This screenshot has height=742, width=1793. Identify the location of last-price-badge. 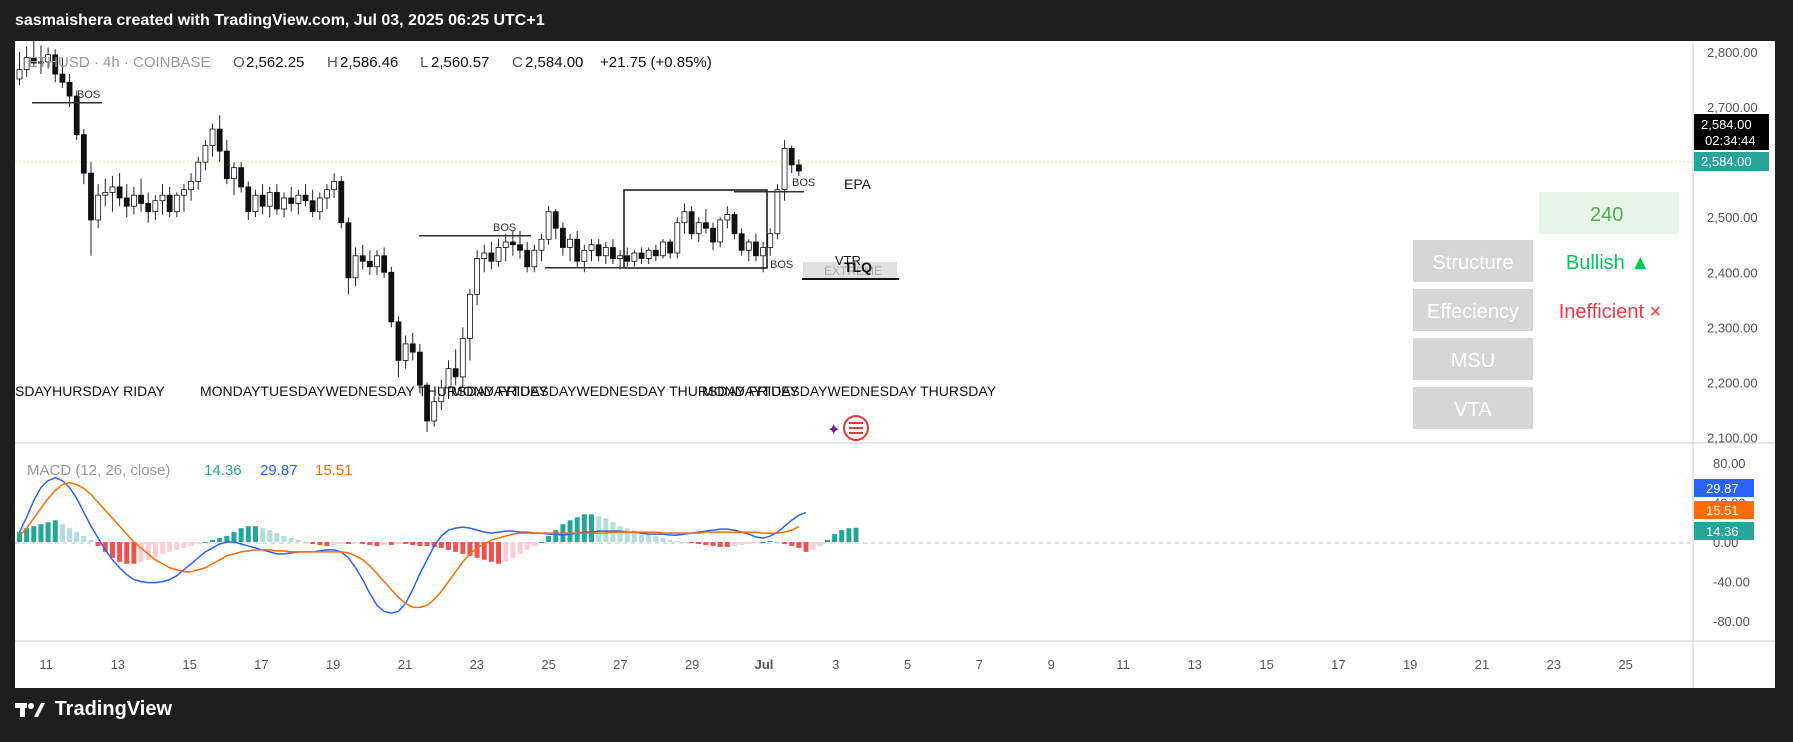
(1731, 132).